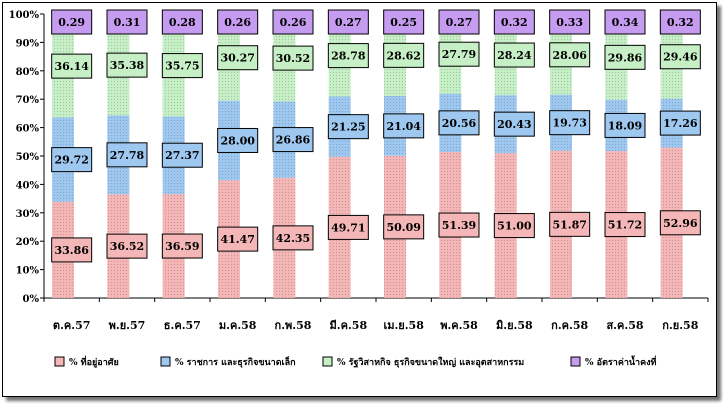 The image size is (723, 404). I want to click on y-tick-label: 80%, so click(28, 72).